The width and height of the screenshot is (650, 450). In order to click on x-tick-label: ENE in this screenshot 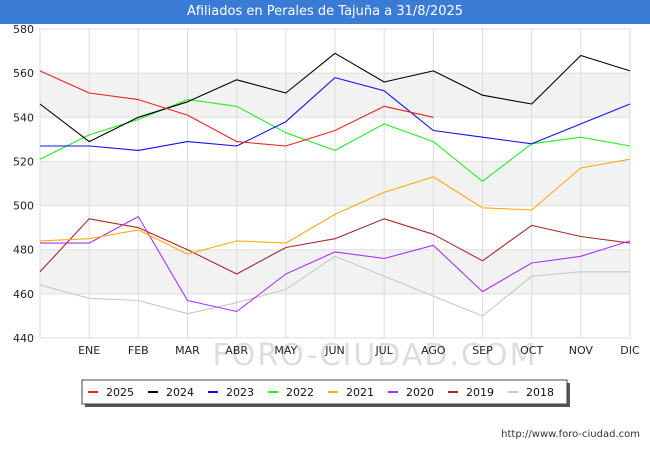, I will do `click(89, 350)`.